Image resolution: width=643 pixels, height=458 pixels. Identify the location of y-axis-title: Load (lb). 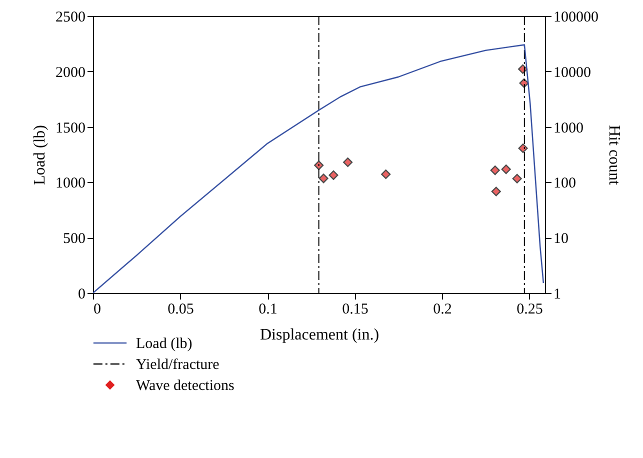
(40, 155).